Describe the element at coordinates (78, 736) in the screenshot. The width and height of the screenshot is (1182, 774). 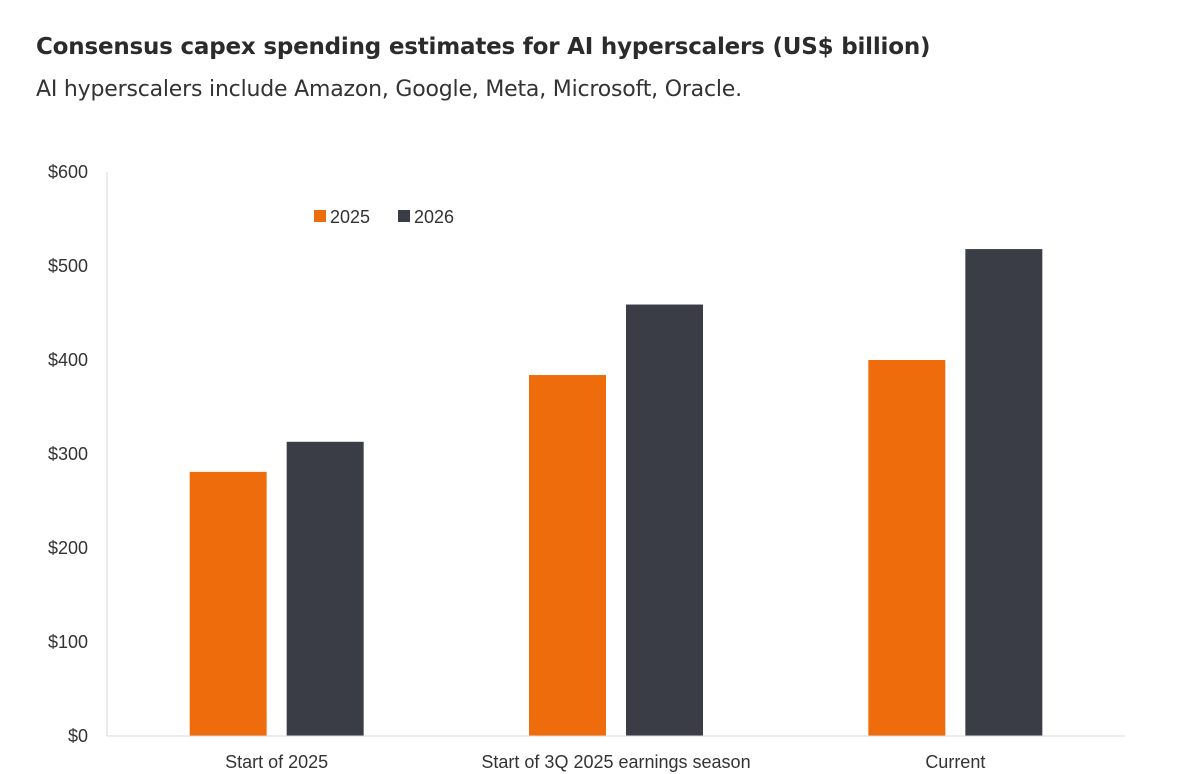
I see `y-tick-label: $0` at that location.